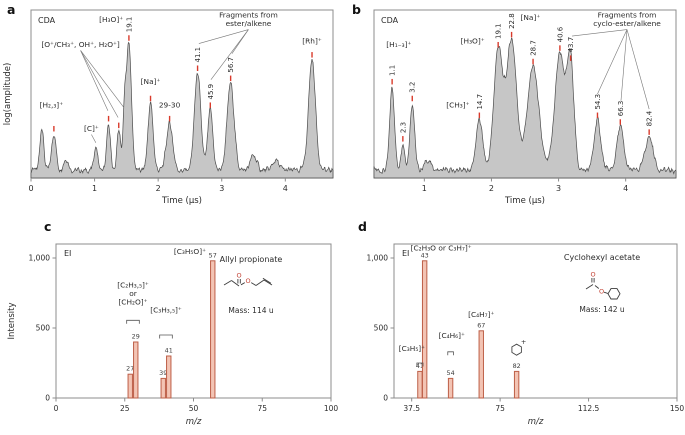 The width and height of the screenshot is (685, 435). What do you see at coordinates (650, 118) in the screenshot?
I see `peak-mass-label: 82.4` at bounding box center [650, 118].